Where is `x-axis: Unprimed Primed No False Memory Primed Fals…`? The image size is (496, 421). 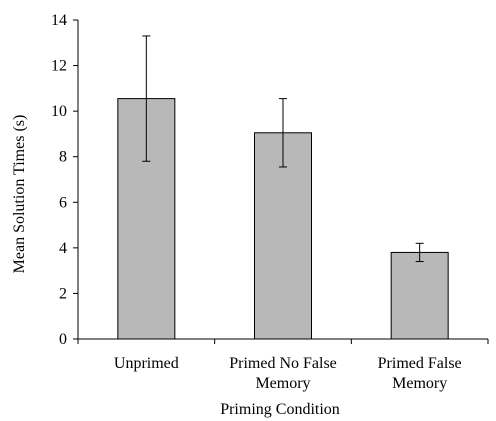
x-axis: Unprimed Primed No False Memory Primed Fals… is located at coordinates (283, 365).